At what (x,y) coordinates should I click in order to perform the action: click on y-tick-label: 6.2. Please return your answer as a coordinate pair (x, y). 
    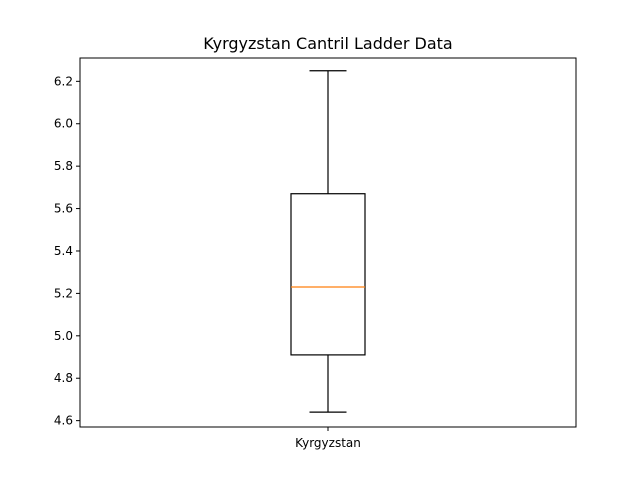
    Looking at the image, I should click on (63, 81).